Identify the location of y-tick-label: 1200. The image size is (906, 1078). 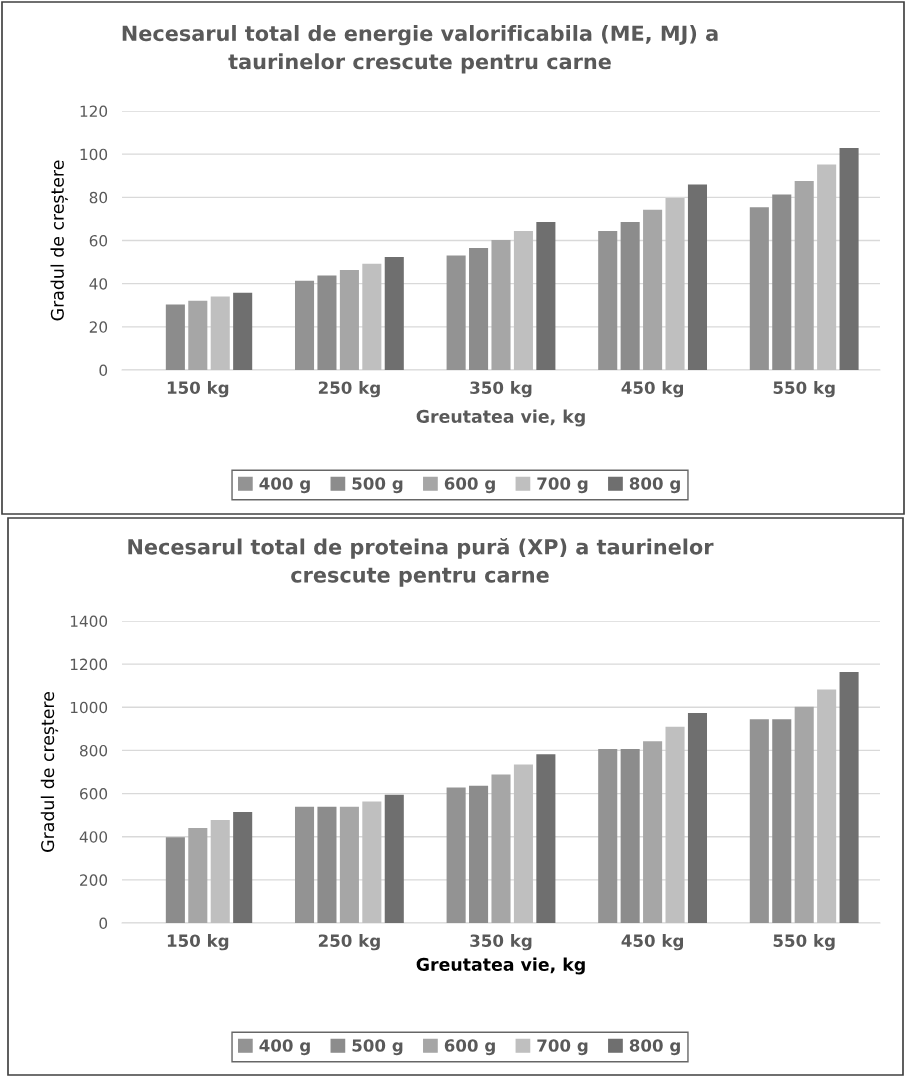
(89, 664).